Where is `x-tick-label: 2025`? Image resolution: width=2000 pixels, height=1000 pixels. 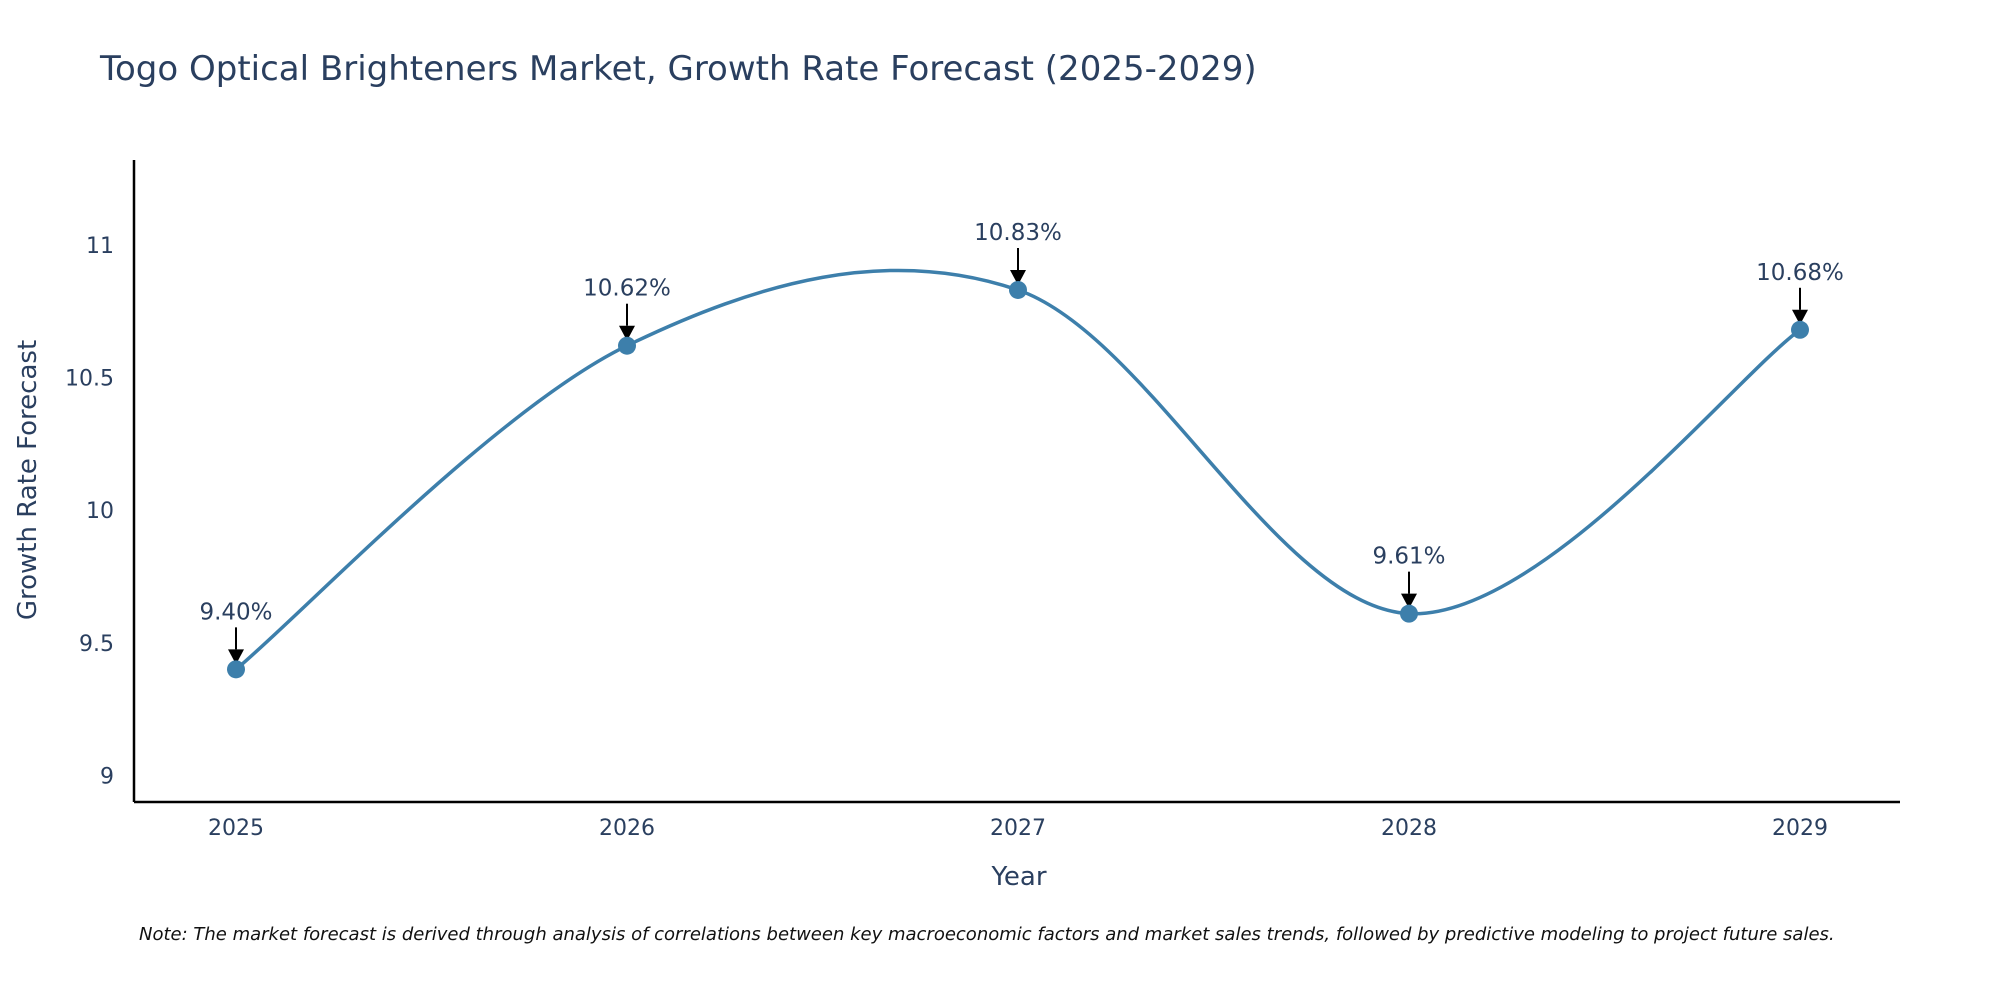 x-tick-label: 2025 is located at coordinates (236, 828).